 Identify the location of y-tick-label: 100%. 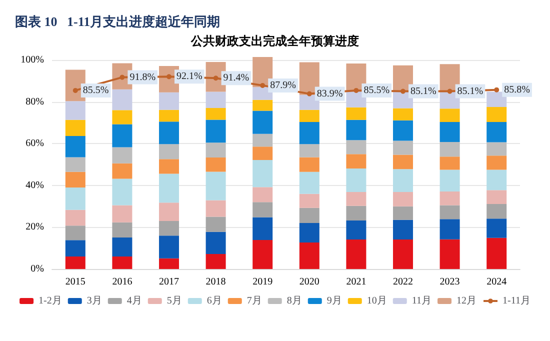
(32, 60).